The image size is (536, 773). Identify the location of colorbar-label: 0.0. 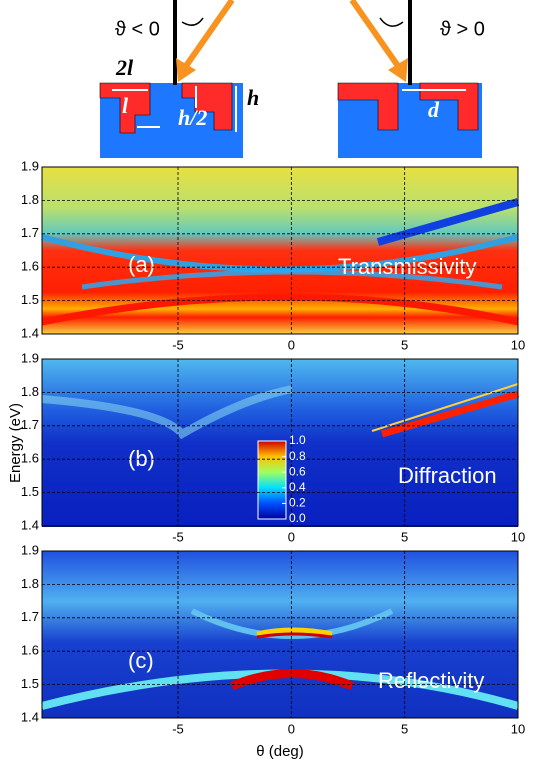
(297, 518).